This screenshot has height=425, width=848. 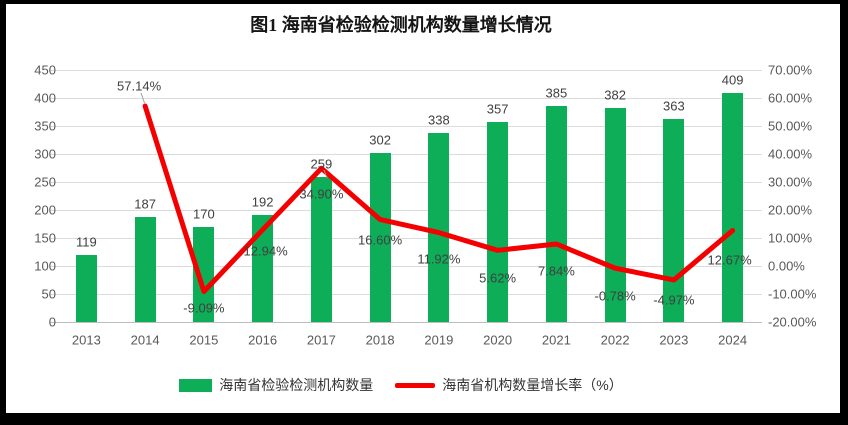 I want to click on right-axis-tick-label: 60.00%, so click(x=790, y=98).